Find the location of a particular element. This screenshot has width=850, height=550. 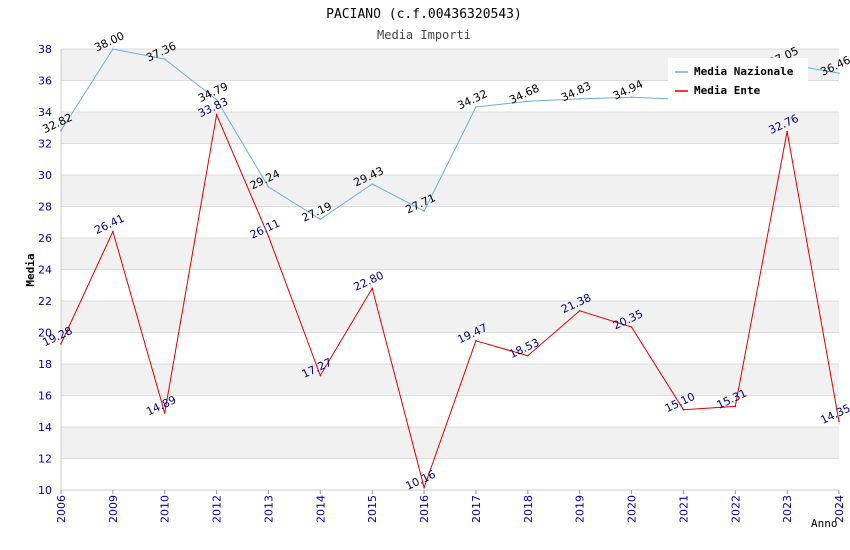

chart-subtitle: Media Importi is located at coordinates (424, 35).